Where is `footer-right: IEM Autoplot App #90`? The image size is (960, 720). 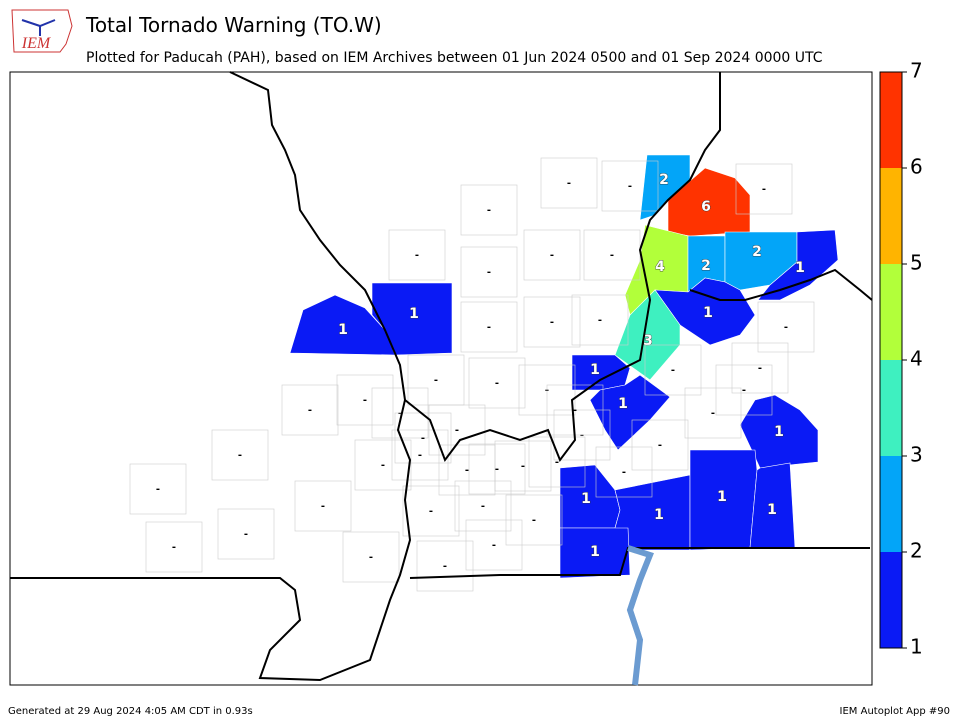 footer-right: IEM Autoplot App #90 is located at coordinates (895, 711).